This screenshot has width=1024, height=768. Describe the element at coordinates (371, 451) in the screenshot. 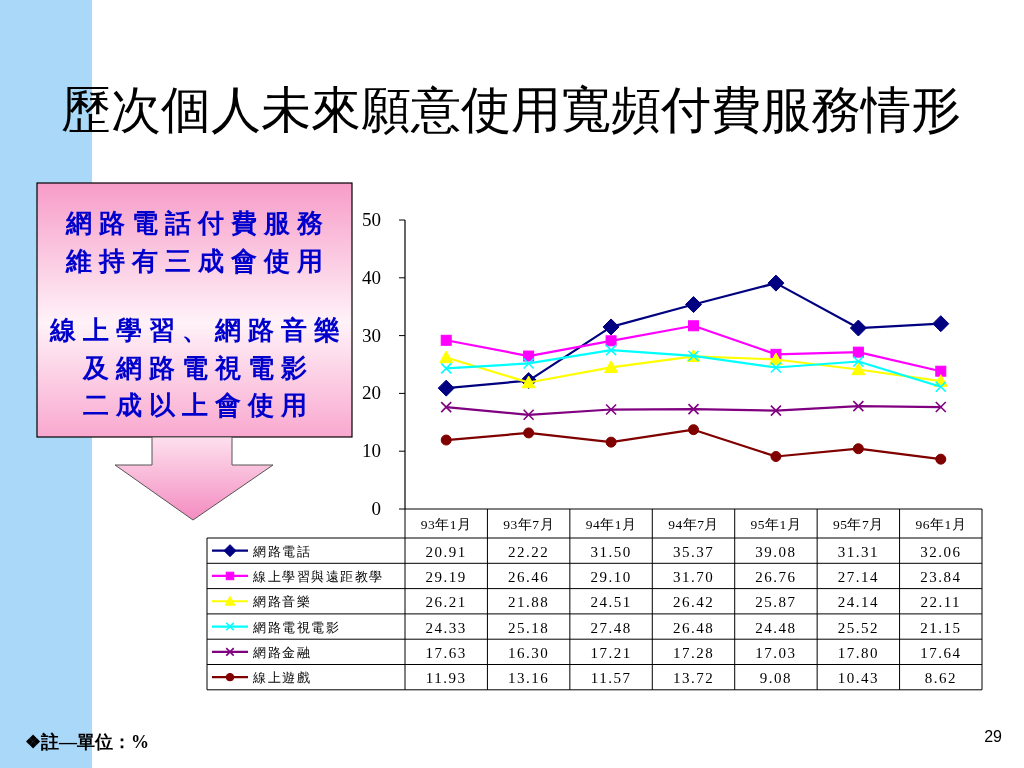

I see `y-tick-label: 10` at that location.